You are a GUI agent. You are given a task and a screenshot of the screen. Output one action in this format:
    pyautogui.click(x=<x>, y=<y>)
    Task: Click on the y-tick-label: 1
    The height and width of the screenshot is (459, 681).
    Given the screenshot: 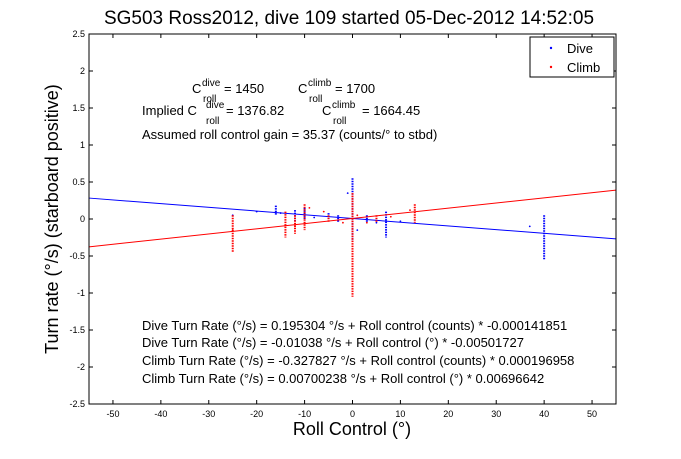 What is the action you would take?
    pyautogui.click(x=82, y=145)
    